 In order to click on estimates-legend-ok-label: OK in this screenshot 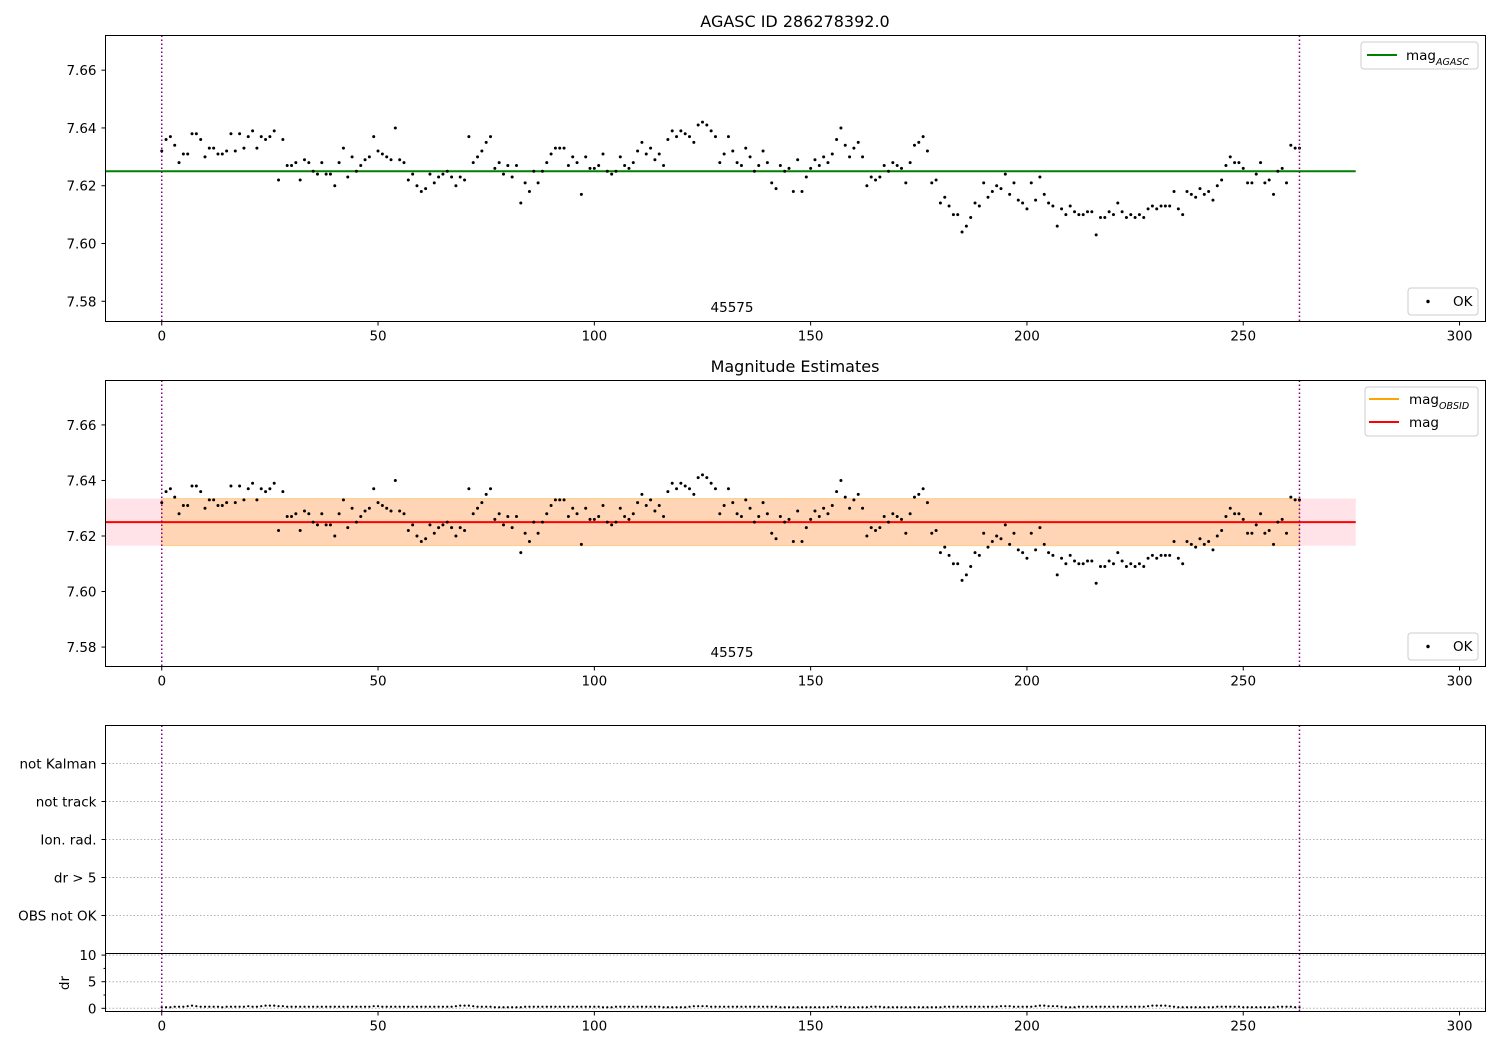, I will do `click(1463, 647)`.